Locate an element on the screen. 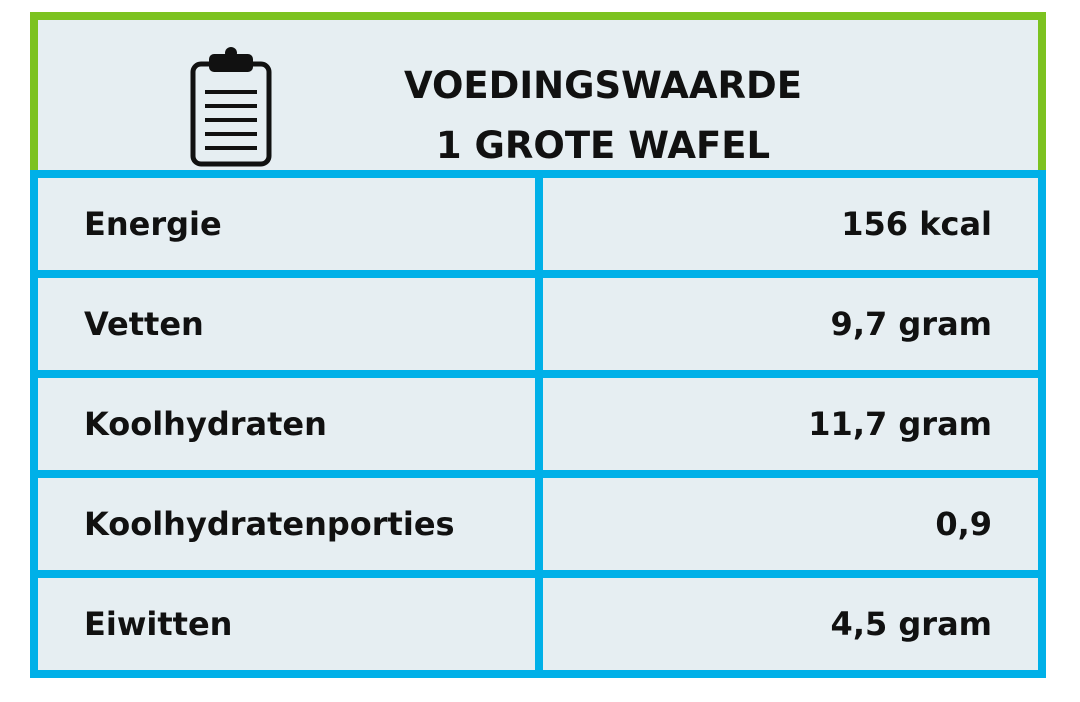  title: VOEDINGSWAARDE 1 GROTE WAFEL is located at coordinates (603, 116).